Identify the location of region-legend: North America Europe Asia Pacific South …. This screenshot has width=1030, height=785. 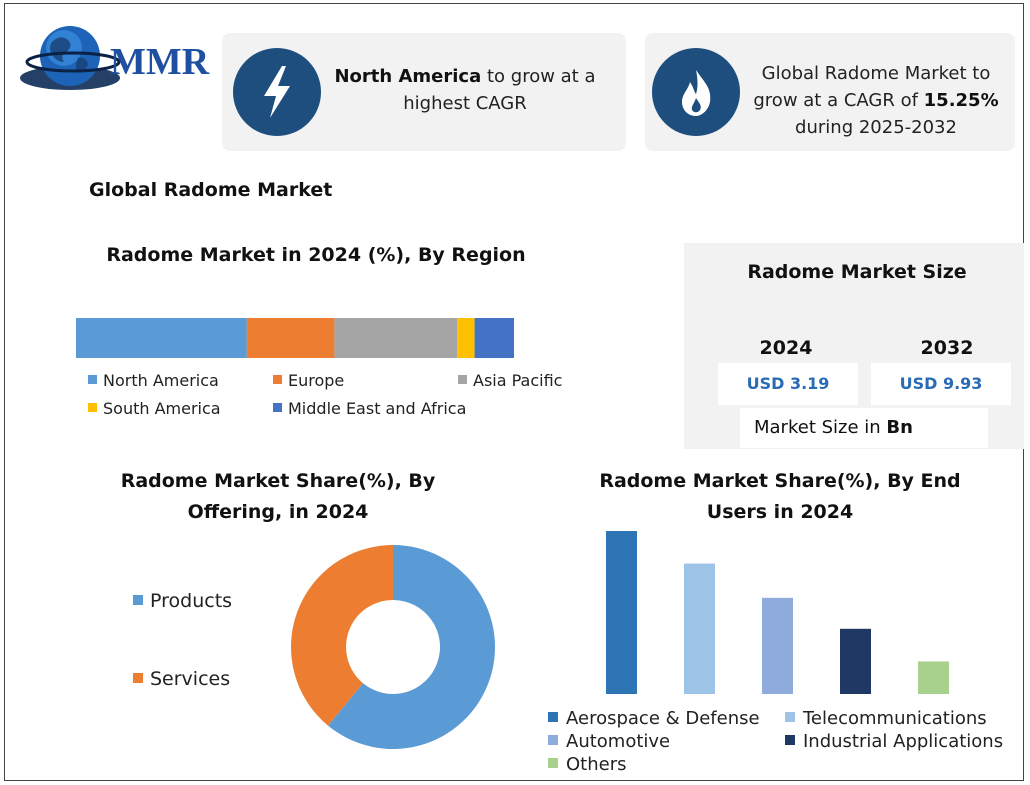
(328, 399).